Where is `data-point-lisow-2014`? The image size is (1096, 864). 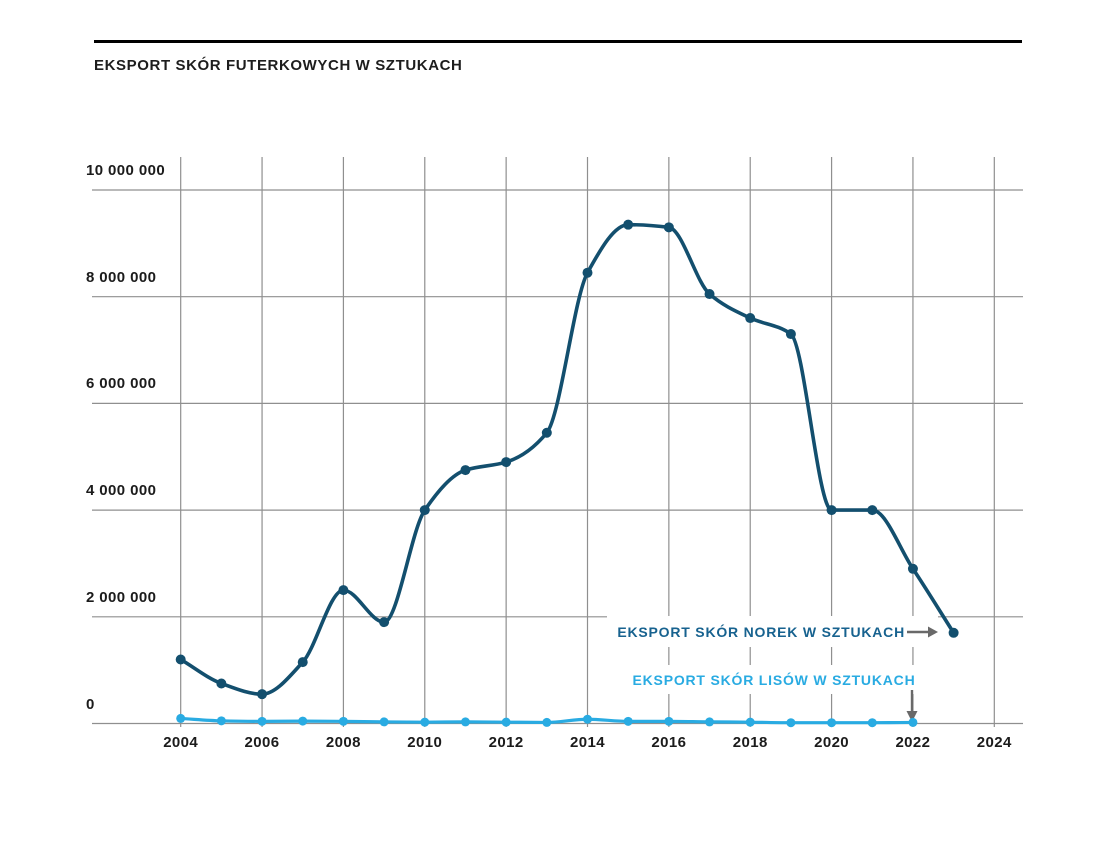
data-point-lisow-2014 is located at coordinates (587, 719).